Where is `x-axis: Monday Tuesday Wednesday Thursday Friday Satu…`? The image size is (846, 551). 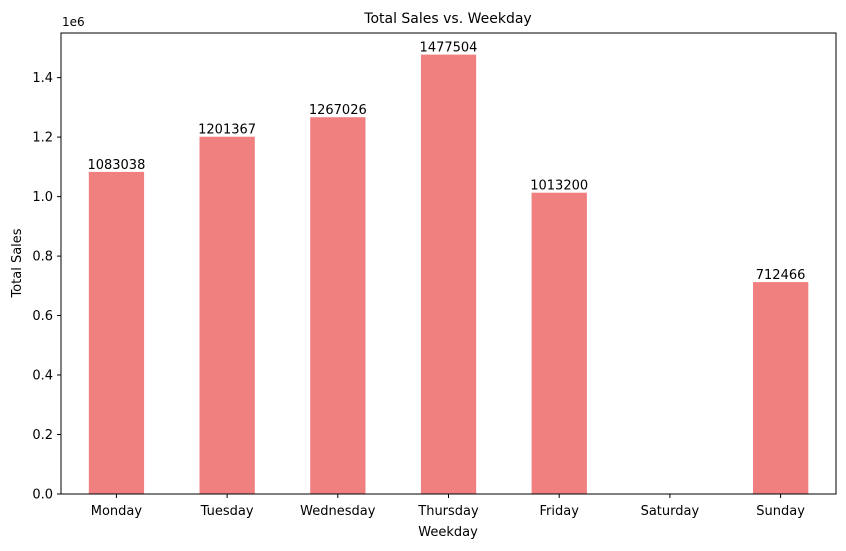
x-axis: Monday Tuesday Wednesday Thursday Friday Satu… is located at coordinates (448, 506).